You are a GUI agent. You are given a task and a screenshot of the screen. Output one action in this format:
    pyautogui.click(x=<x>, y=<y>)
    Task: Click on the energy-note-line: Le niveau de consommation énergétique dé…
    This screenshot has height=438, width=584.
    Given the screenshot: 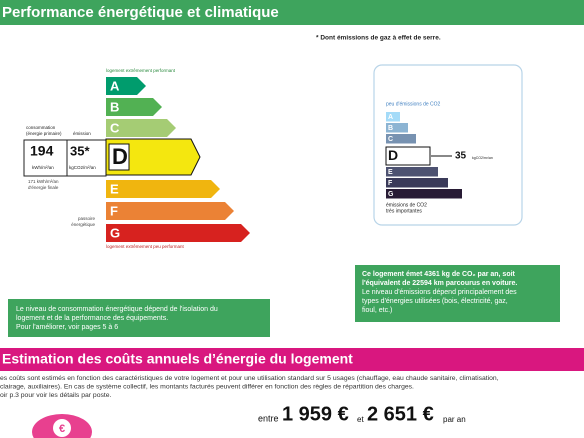 What is the action you would take?
    pyautogui.click(x=117, y=309)
    